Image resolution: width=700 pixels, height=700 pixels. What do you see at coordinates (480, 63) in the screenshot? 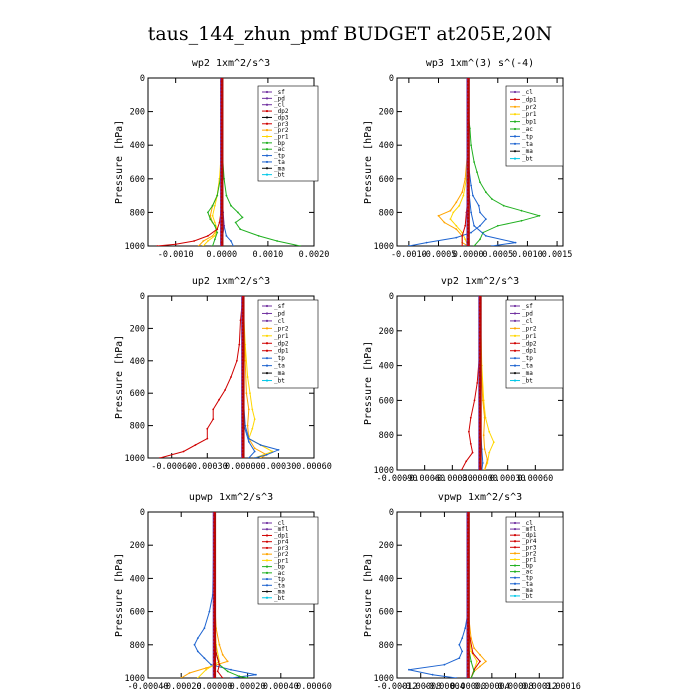
I see `panel-title: wp3 1xm^(3) s^(-4)` at bounding box center [480, 63].